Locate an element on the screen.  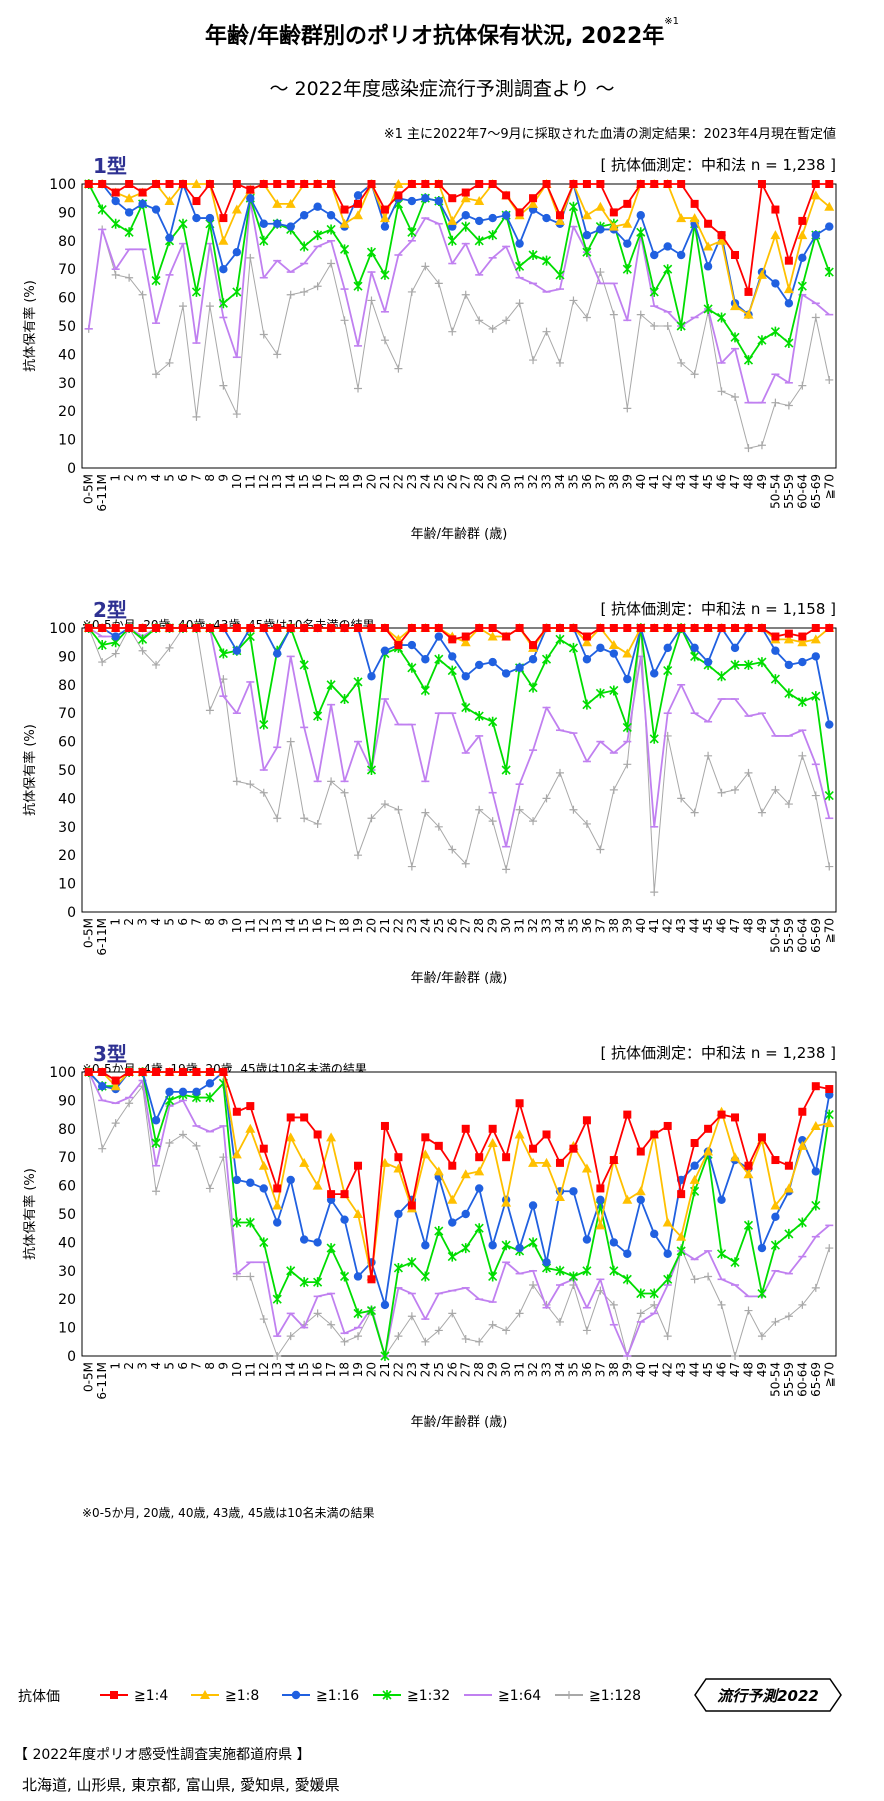
x-tick-label: 1 is located at coordinates (116, 1366).